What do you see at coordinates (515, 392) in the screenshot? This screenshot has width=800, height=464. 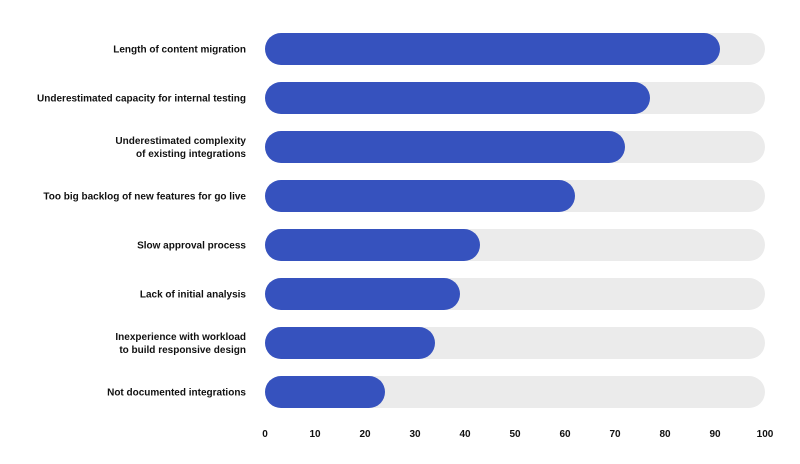 I see `bar-track` at bounding box center [515, 392].